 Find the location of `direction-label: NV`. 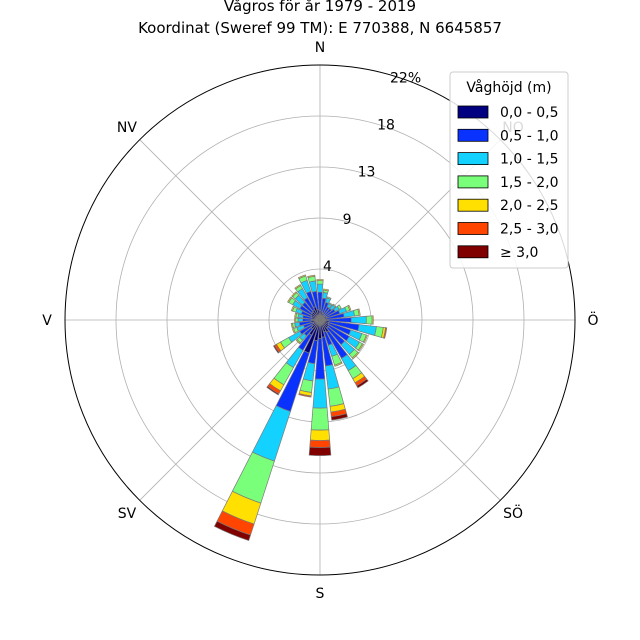

direction-label: NV is located at coordinates (127, 128).